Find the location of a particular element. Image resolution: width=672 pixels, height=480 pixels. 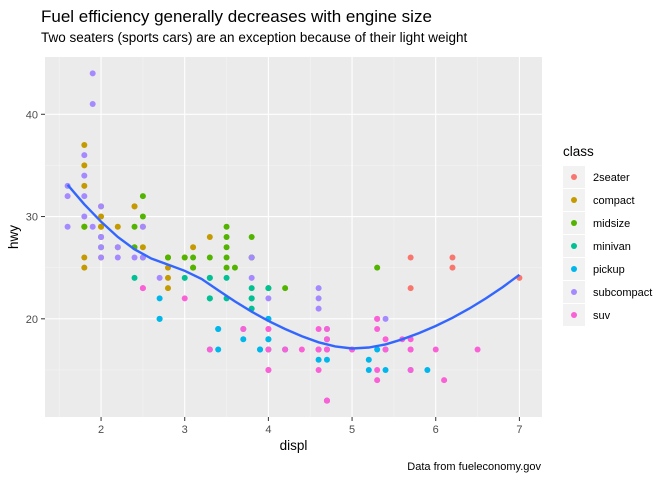

y-axis: 20 30 40 is located at coordinates (35, 217).